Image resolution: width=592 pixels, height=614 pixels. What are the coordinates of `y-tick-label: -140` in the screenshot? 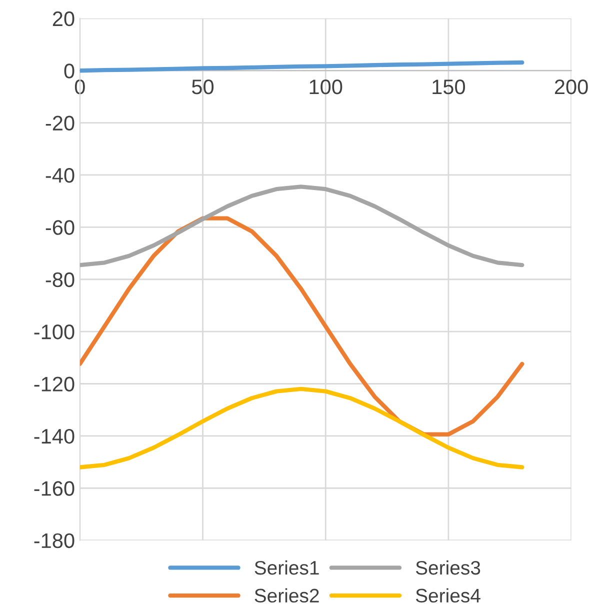 It's located at (54, 436).